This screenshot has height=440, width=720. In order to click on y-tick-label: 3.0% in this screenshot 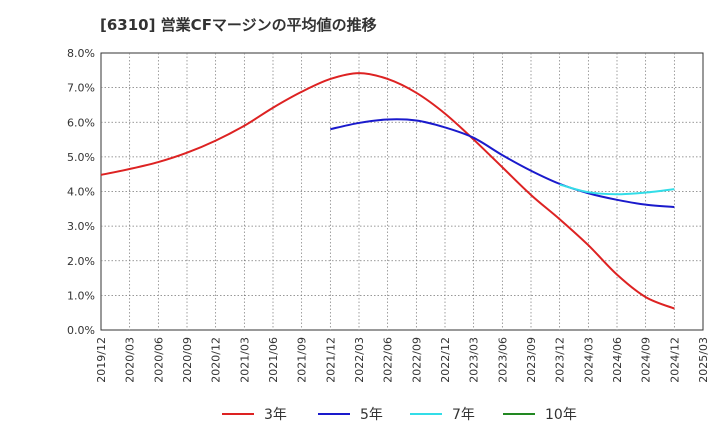, I will do `click(81, 226)`.